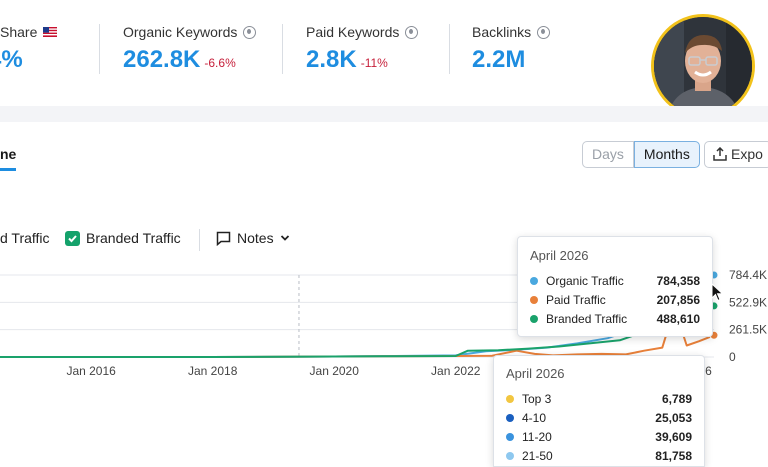 This screenshot has width=768, height=467. Describe the element at coordinates (747, 154) in the screenshot. I see `export-label: Expo` at that location.